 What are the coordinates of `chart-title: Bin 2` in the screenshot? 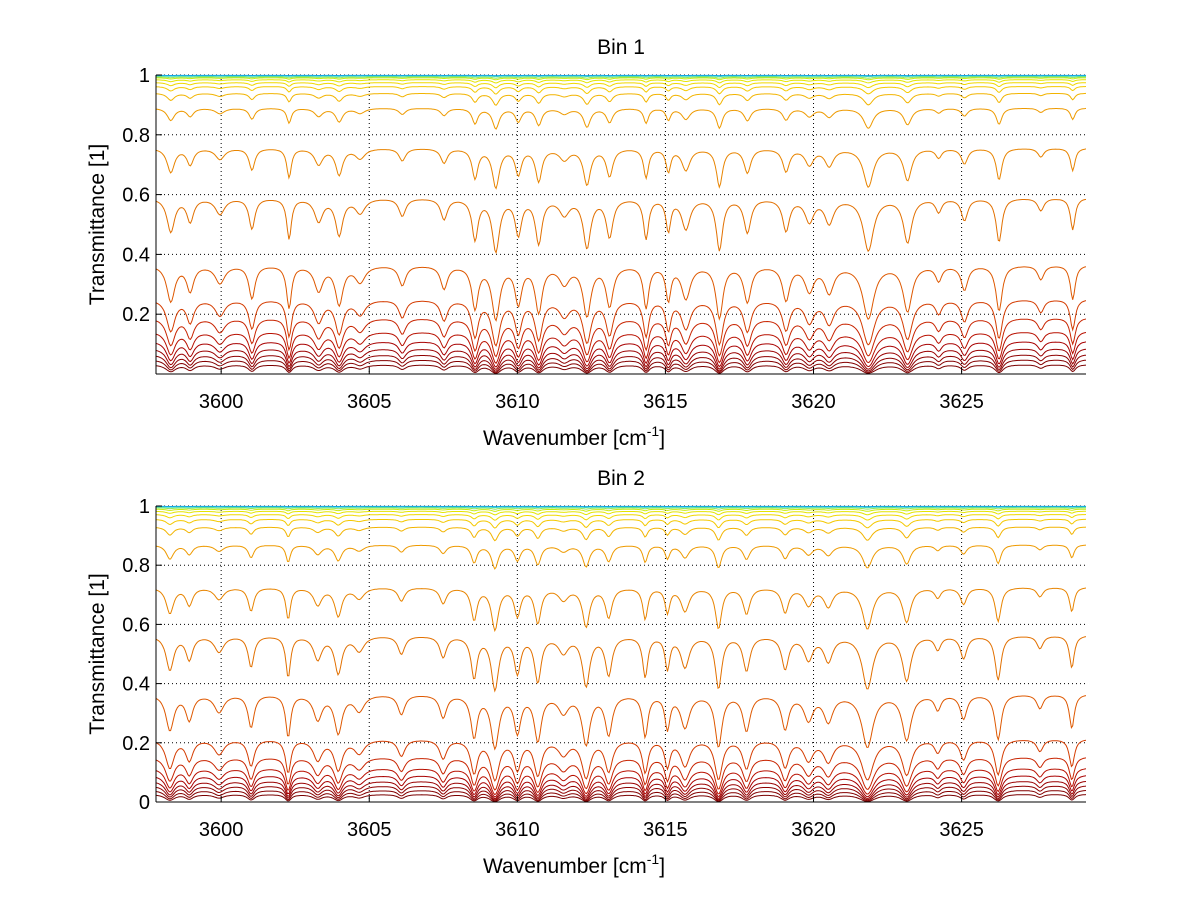 It's located at (621, 478).